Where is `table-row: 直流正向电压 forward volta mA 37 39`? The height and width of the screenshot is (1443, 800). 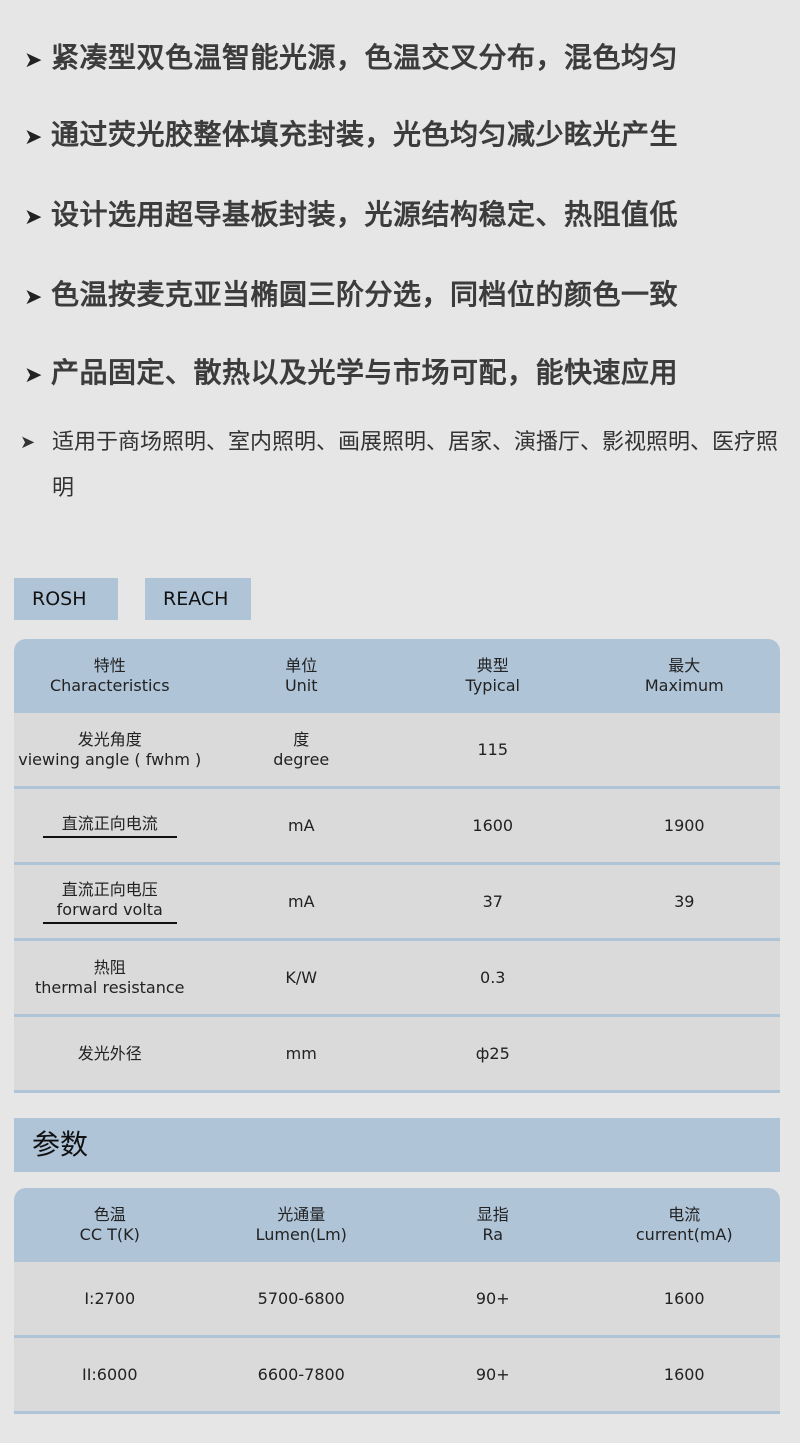
table-row: 直流正向电压 forward volta mA 37 39 is located at coordinates (397, 902).